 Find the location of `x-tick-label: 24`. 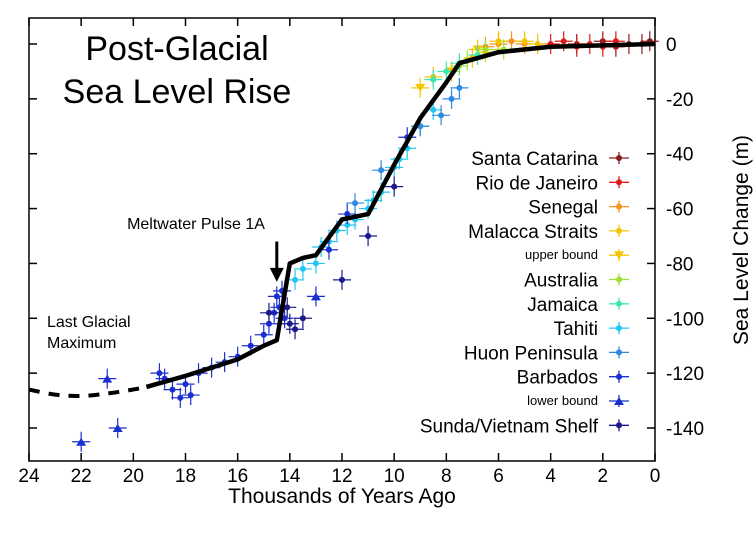

x-tick-label: 24 is located at coordinates (29, 476).